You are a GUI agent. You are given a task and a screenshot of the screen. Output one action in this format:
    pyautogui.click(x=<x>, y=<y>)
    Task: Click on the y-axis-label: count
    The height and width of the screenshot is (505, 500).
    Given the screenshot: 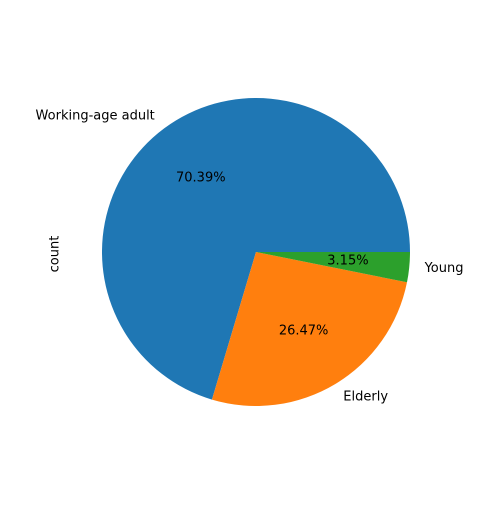 What is the action you would take?
    pyautogui.click(x=55, y=254)
    